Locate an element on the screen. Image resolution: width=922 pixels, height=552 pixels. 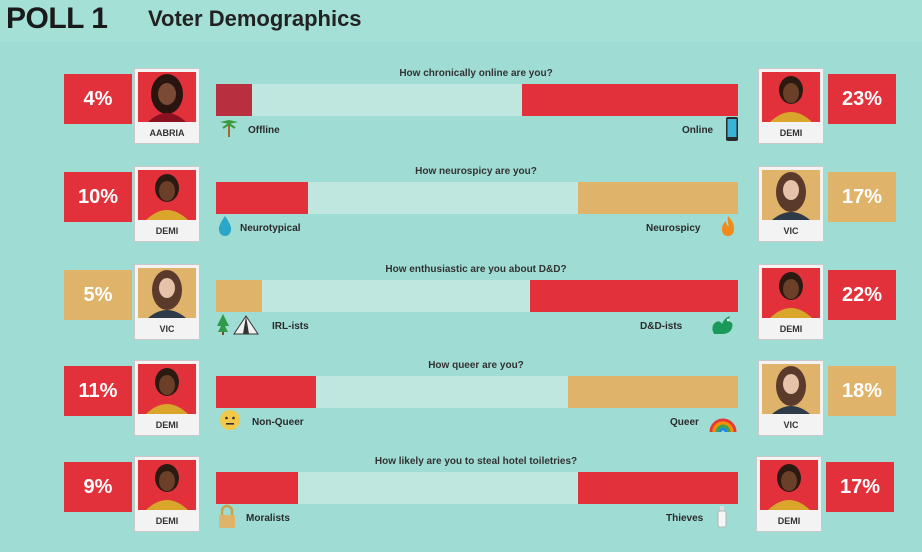
right-percent-box: 18% is located at coordinates (862, 391).